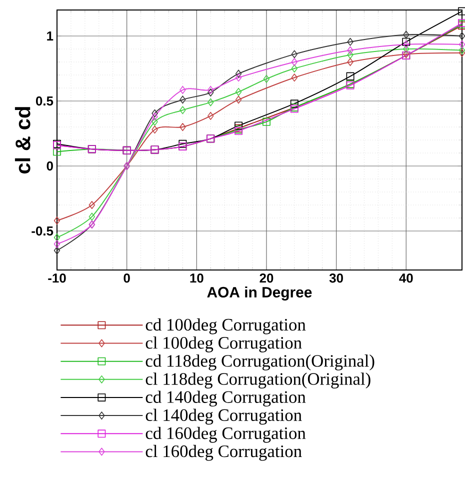 This screenshot has height=493, width=465. Describe the element at coordinates (197, 278) in the screenshot. I see `x-tick-label: 10` at that location.